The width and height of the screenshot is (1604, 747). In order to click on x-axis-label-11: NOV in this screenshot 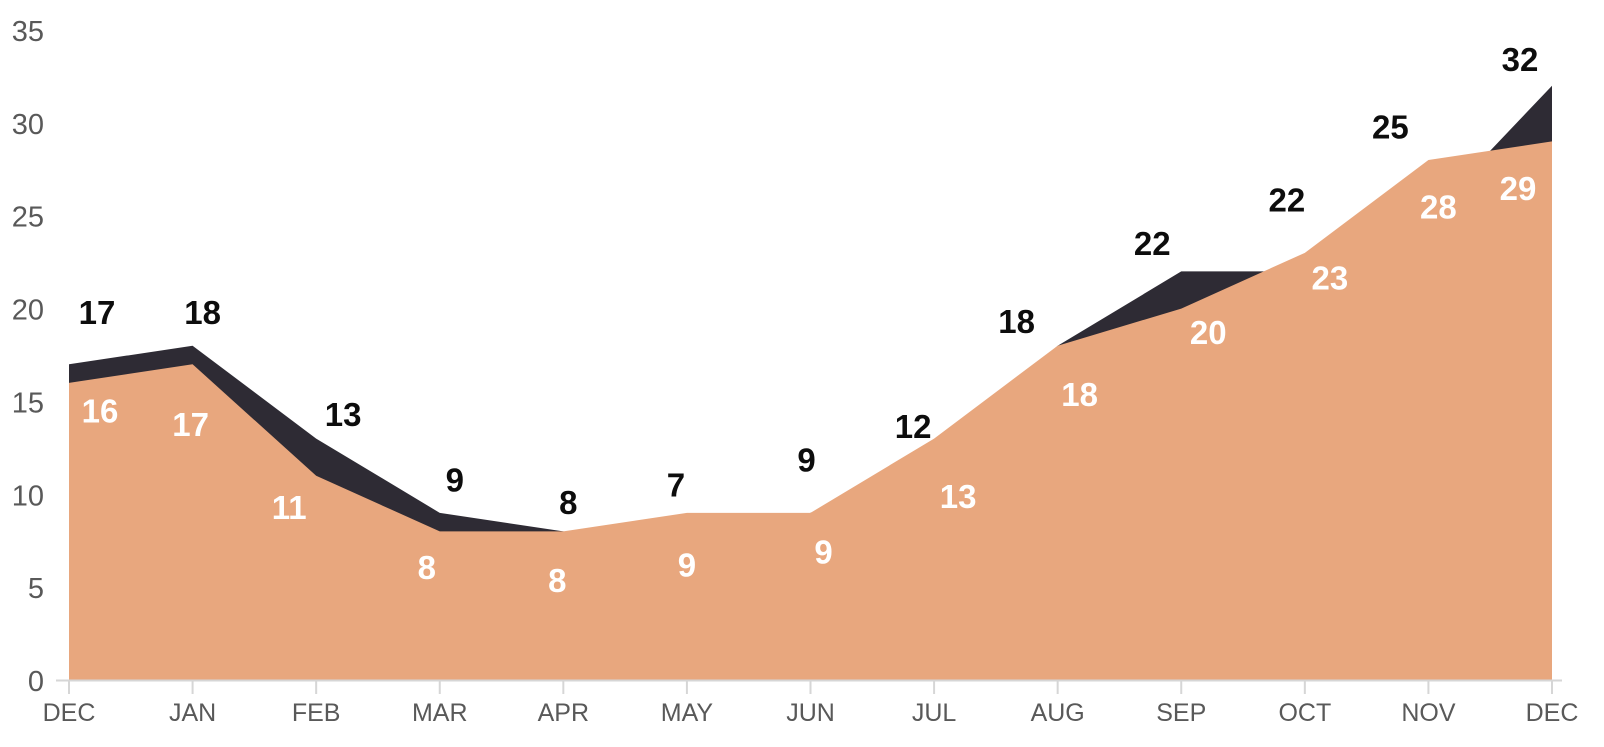, I will do `click(1428, 713)`.